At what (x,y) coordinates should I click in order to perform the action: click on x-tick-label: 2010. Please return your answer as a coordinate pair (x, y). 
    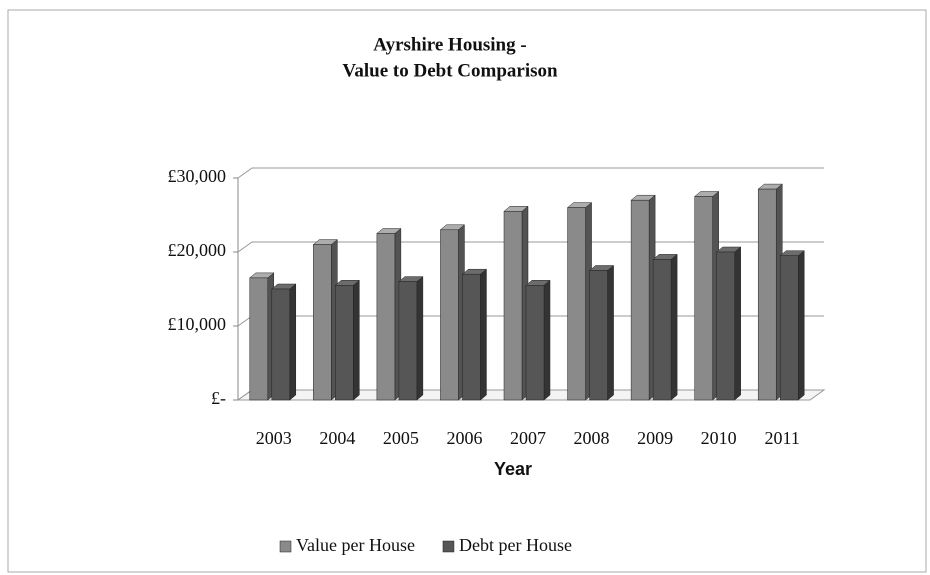
    Looking at the image, I should click on (719, 438).